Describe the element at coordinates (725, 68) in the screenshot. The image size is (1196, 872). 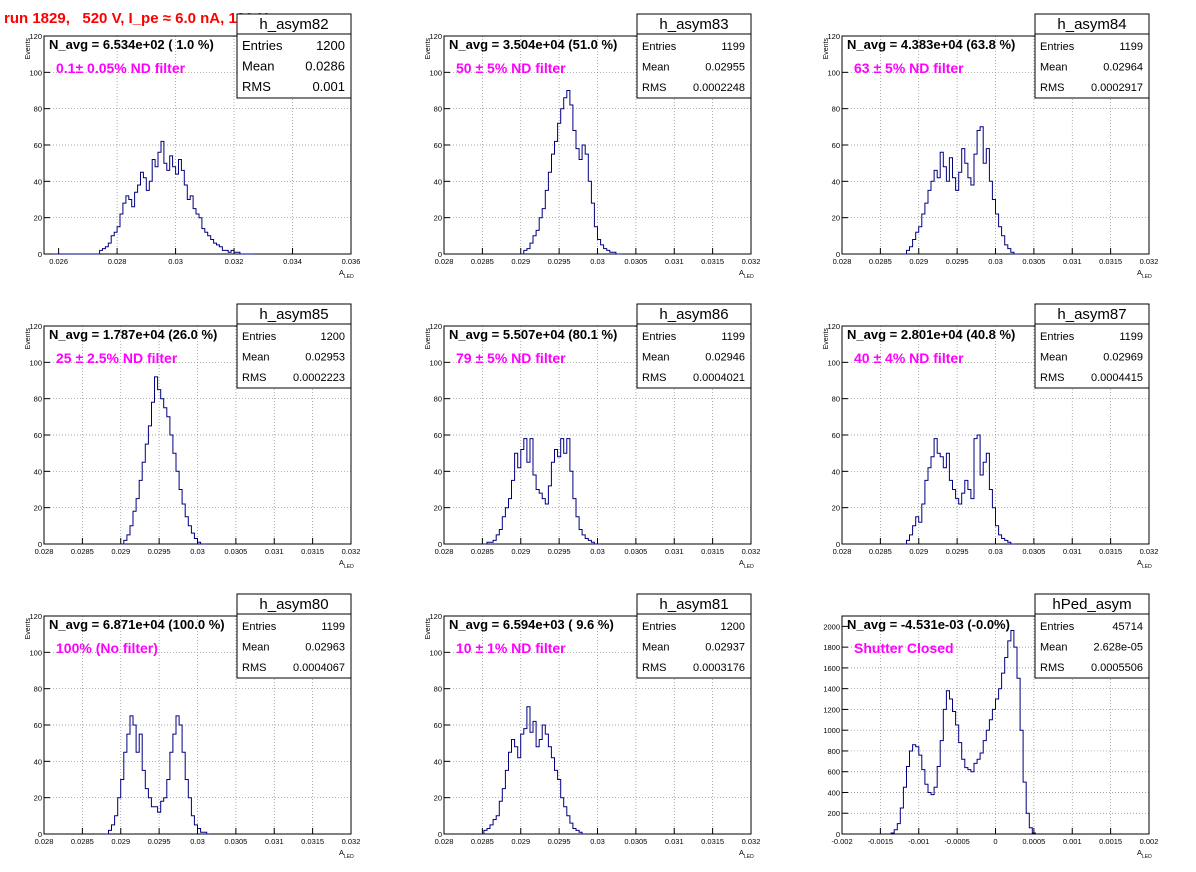
I see `stats-value: 0.02955` at that location.